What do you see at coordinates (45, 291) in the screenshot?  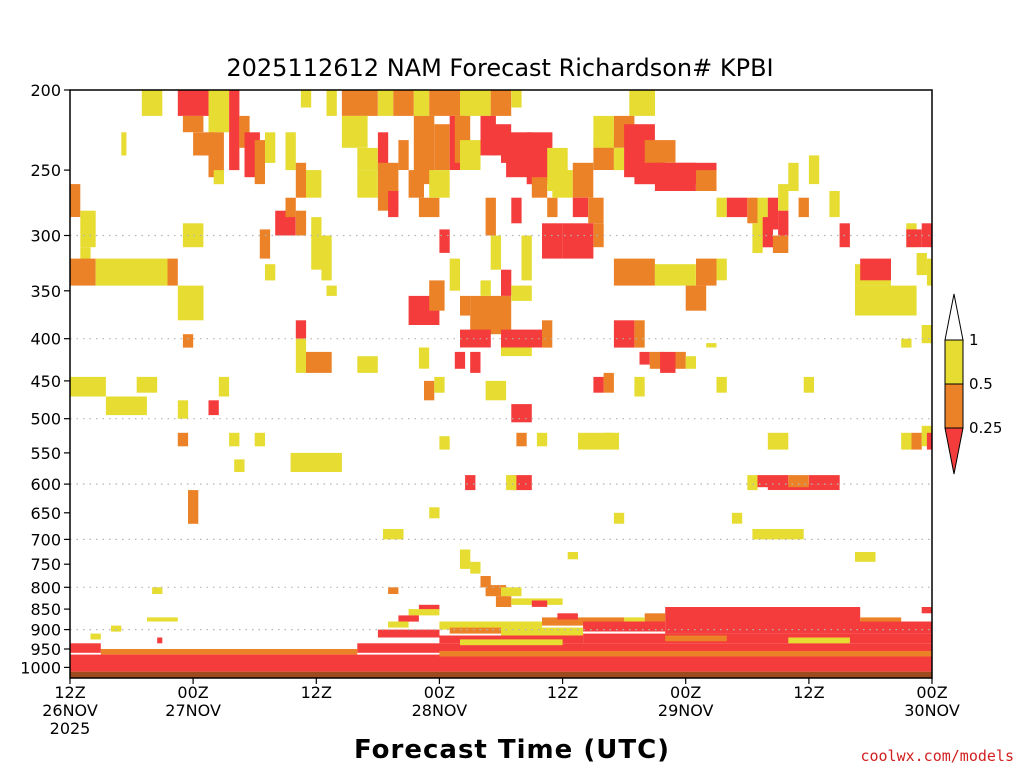 I see `y-tick-label: 350` at bounding box center [45, 291].